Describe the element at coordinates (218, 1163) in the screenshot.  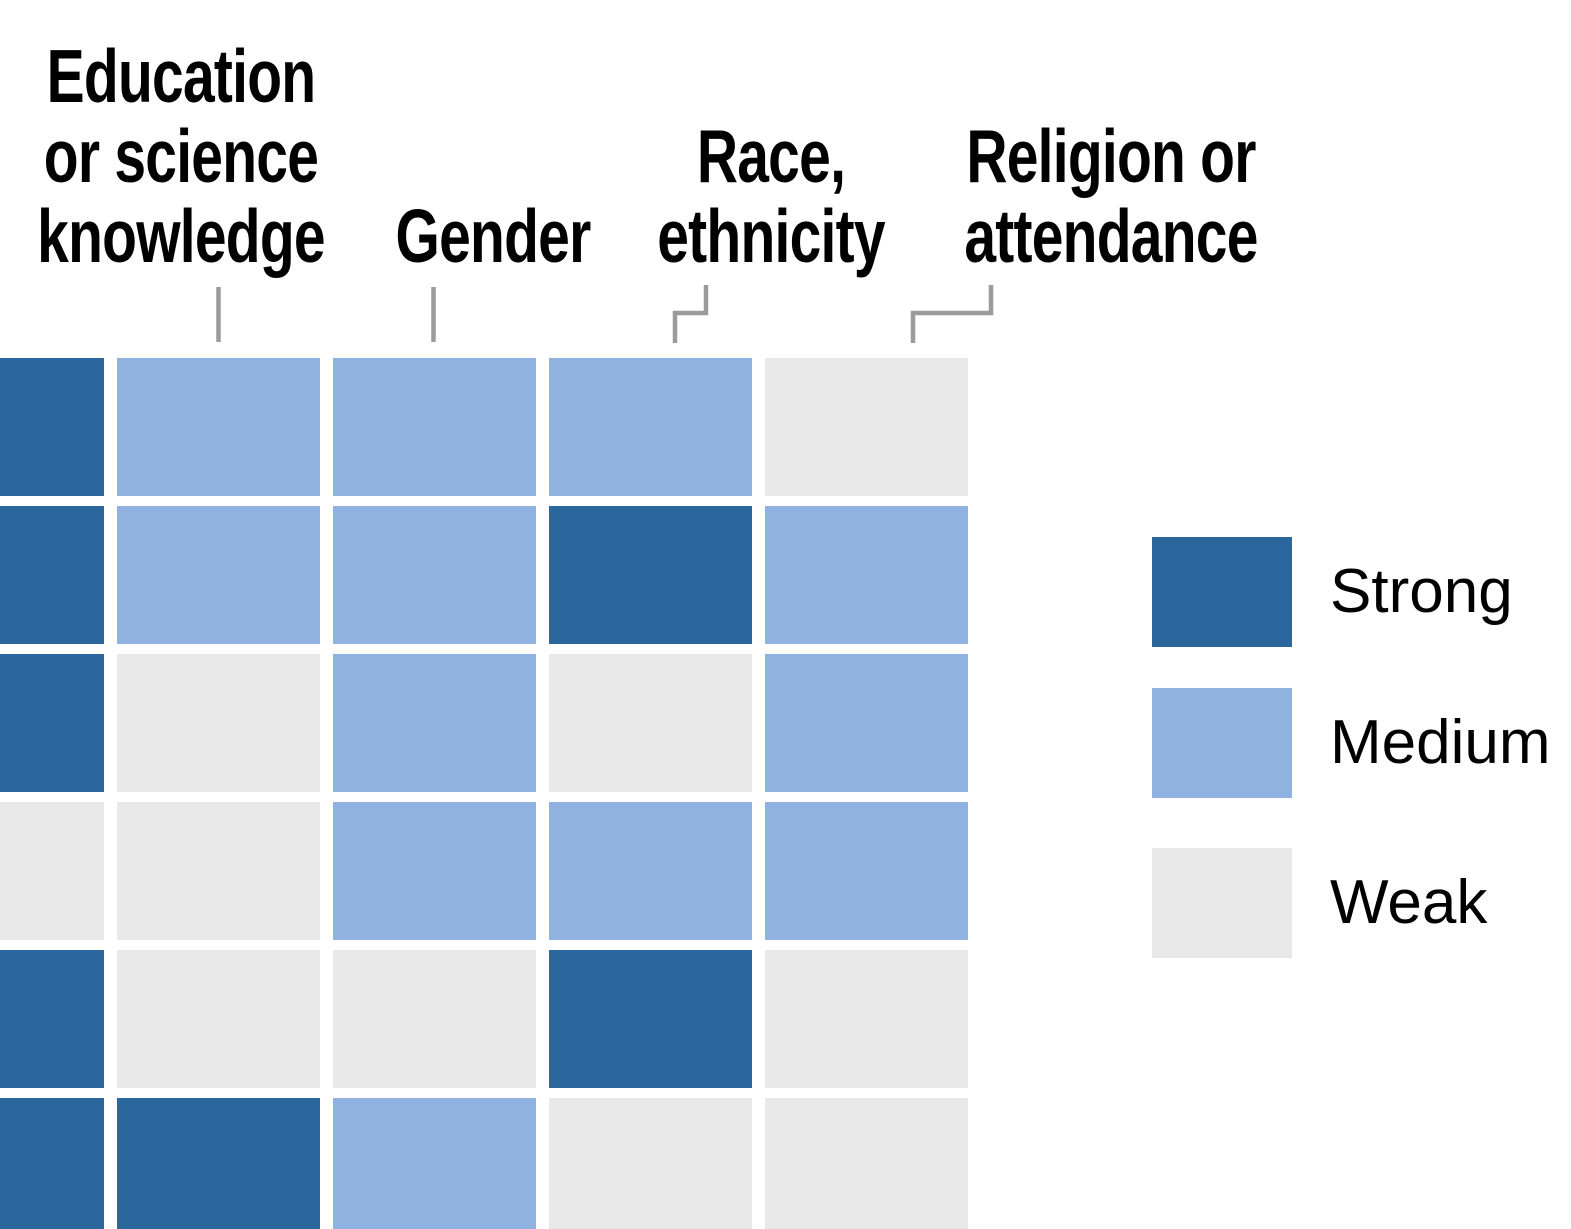
I see `heatmap-cell-r6-c2-strong` at that location.